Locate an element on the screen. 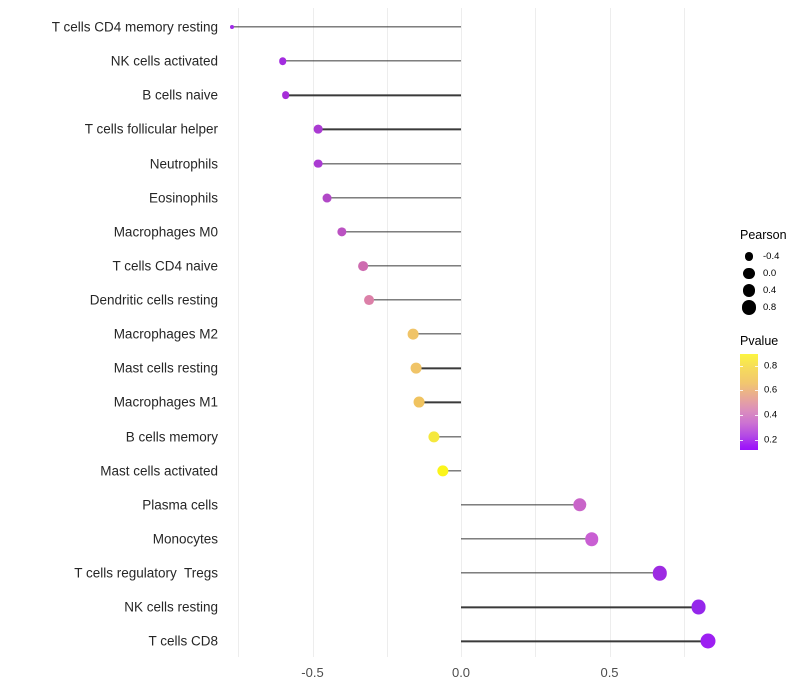  category-label: Macrophages M0 is located at coordinates (165, 232).